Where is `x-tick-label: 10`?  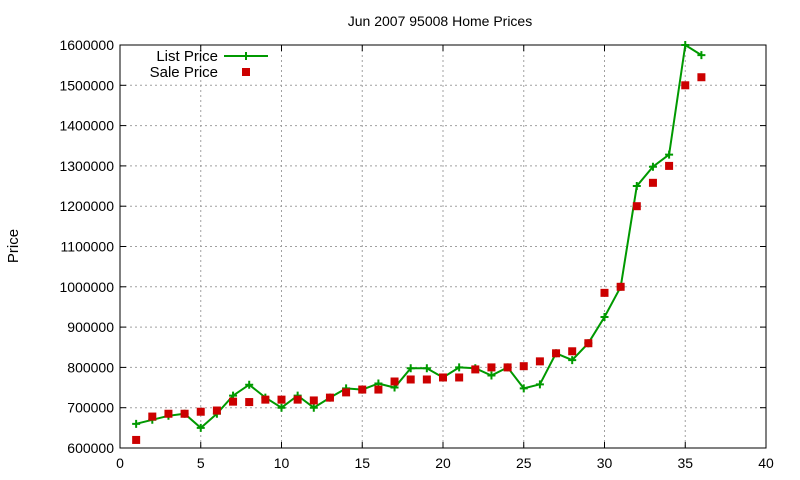 x-tick-label: 10 is located at coordinates (282, 463).